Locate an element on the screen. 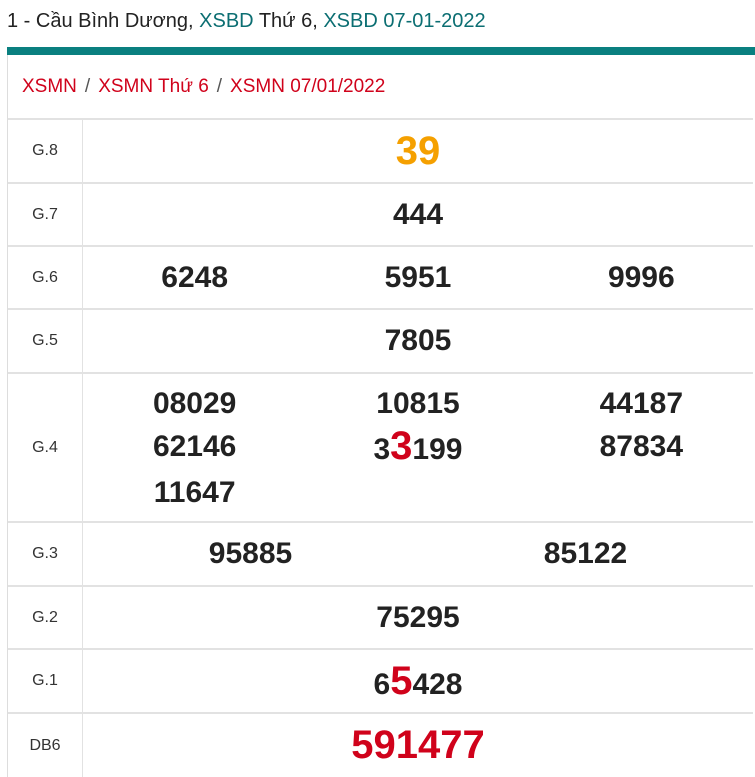 This screenshot has width=755, height=777. breadcrumb-xsmn: XSMN is located at coordinates (49, 86).